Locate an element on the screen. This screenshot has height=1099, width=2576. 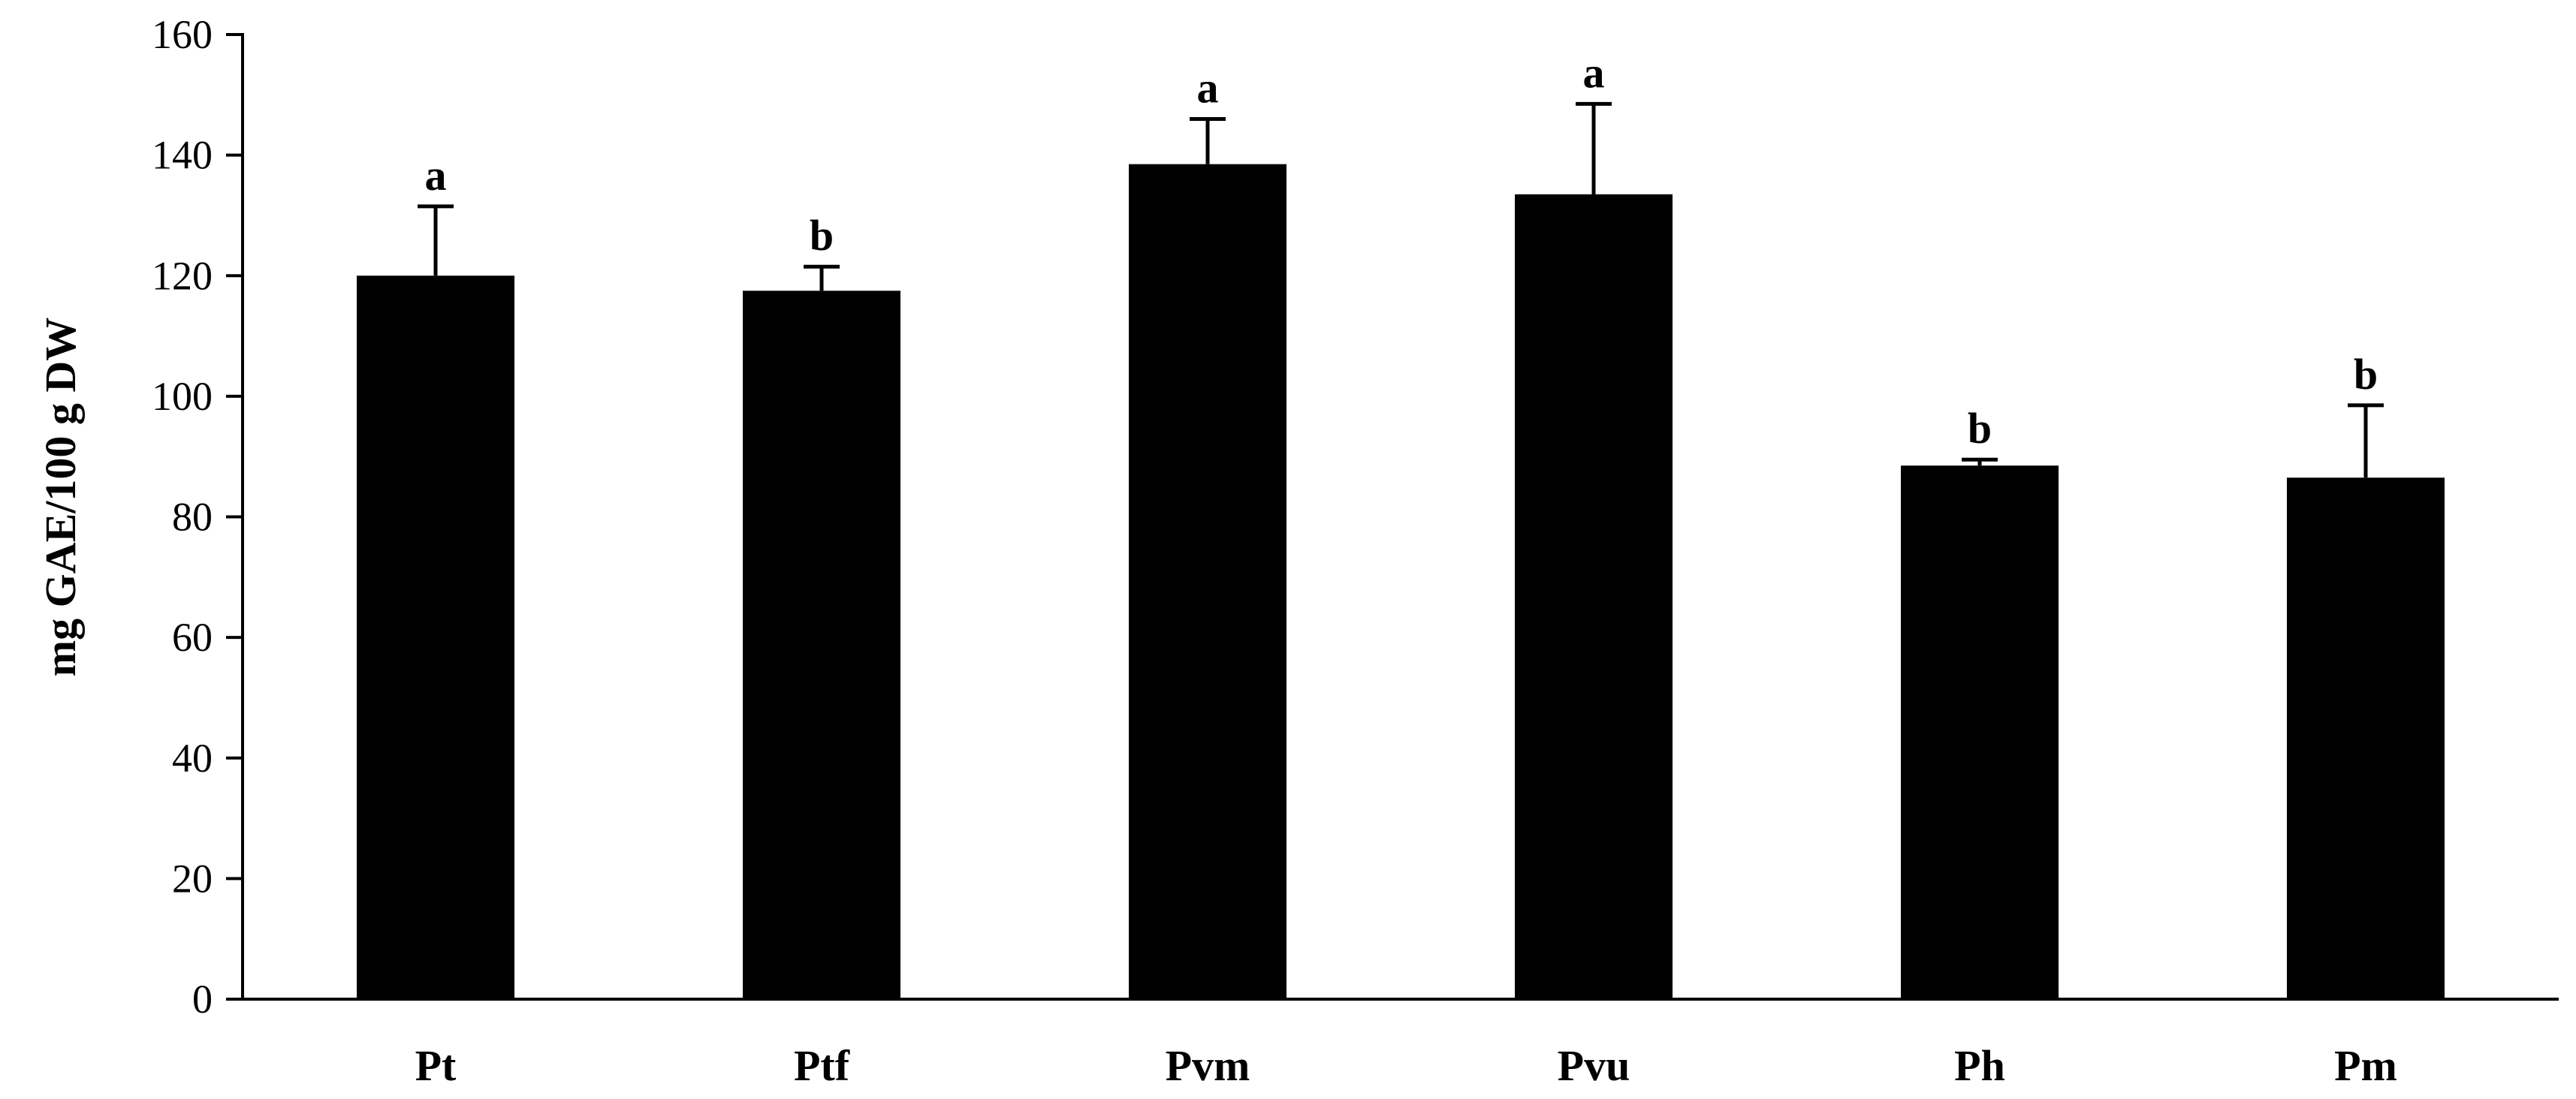
significance-label-pt: a is located at coordinates (436, 175).